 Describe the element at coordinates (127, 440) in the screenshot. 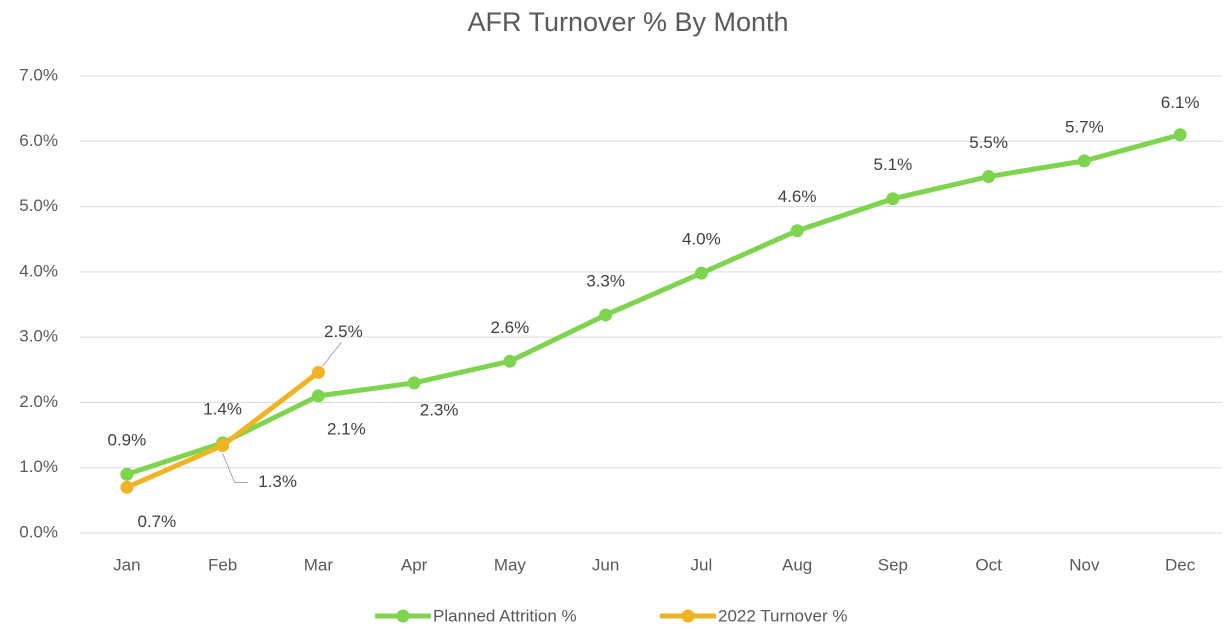

I see `data-label: 0.9%` at that location.